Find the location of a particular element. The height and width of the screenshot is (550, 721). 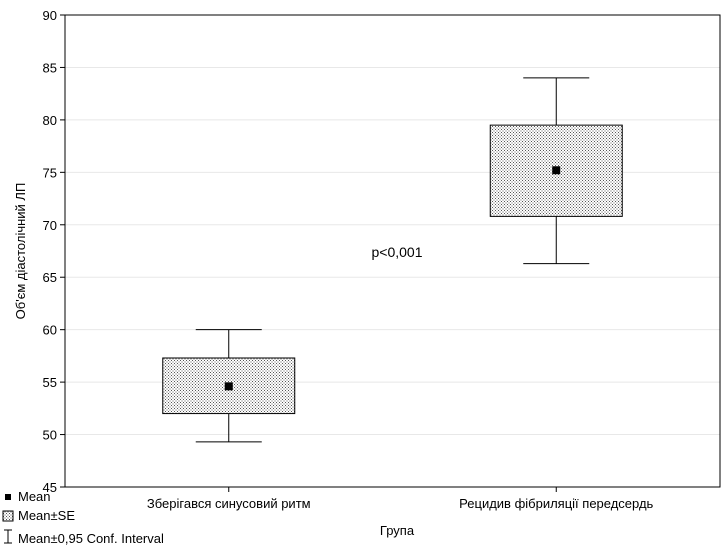

y-tick-label: 90 is located at coordinates (50, 15).